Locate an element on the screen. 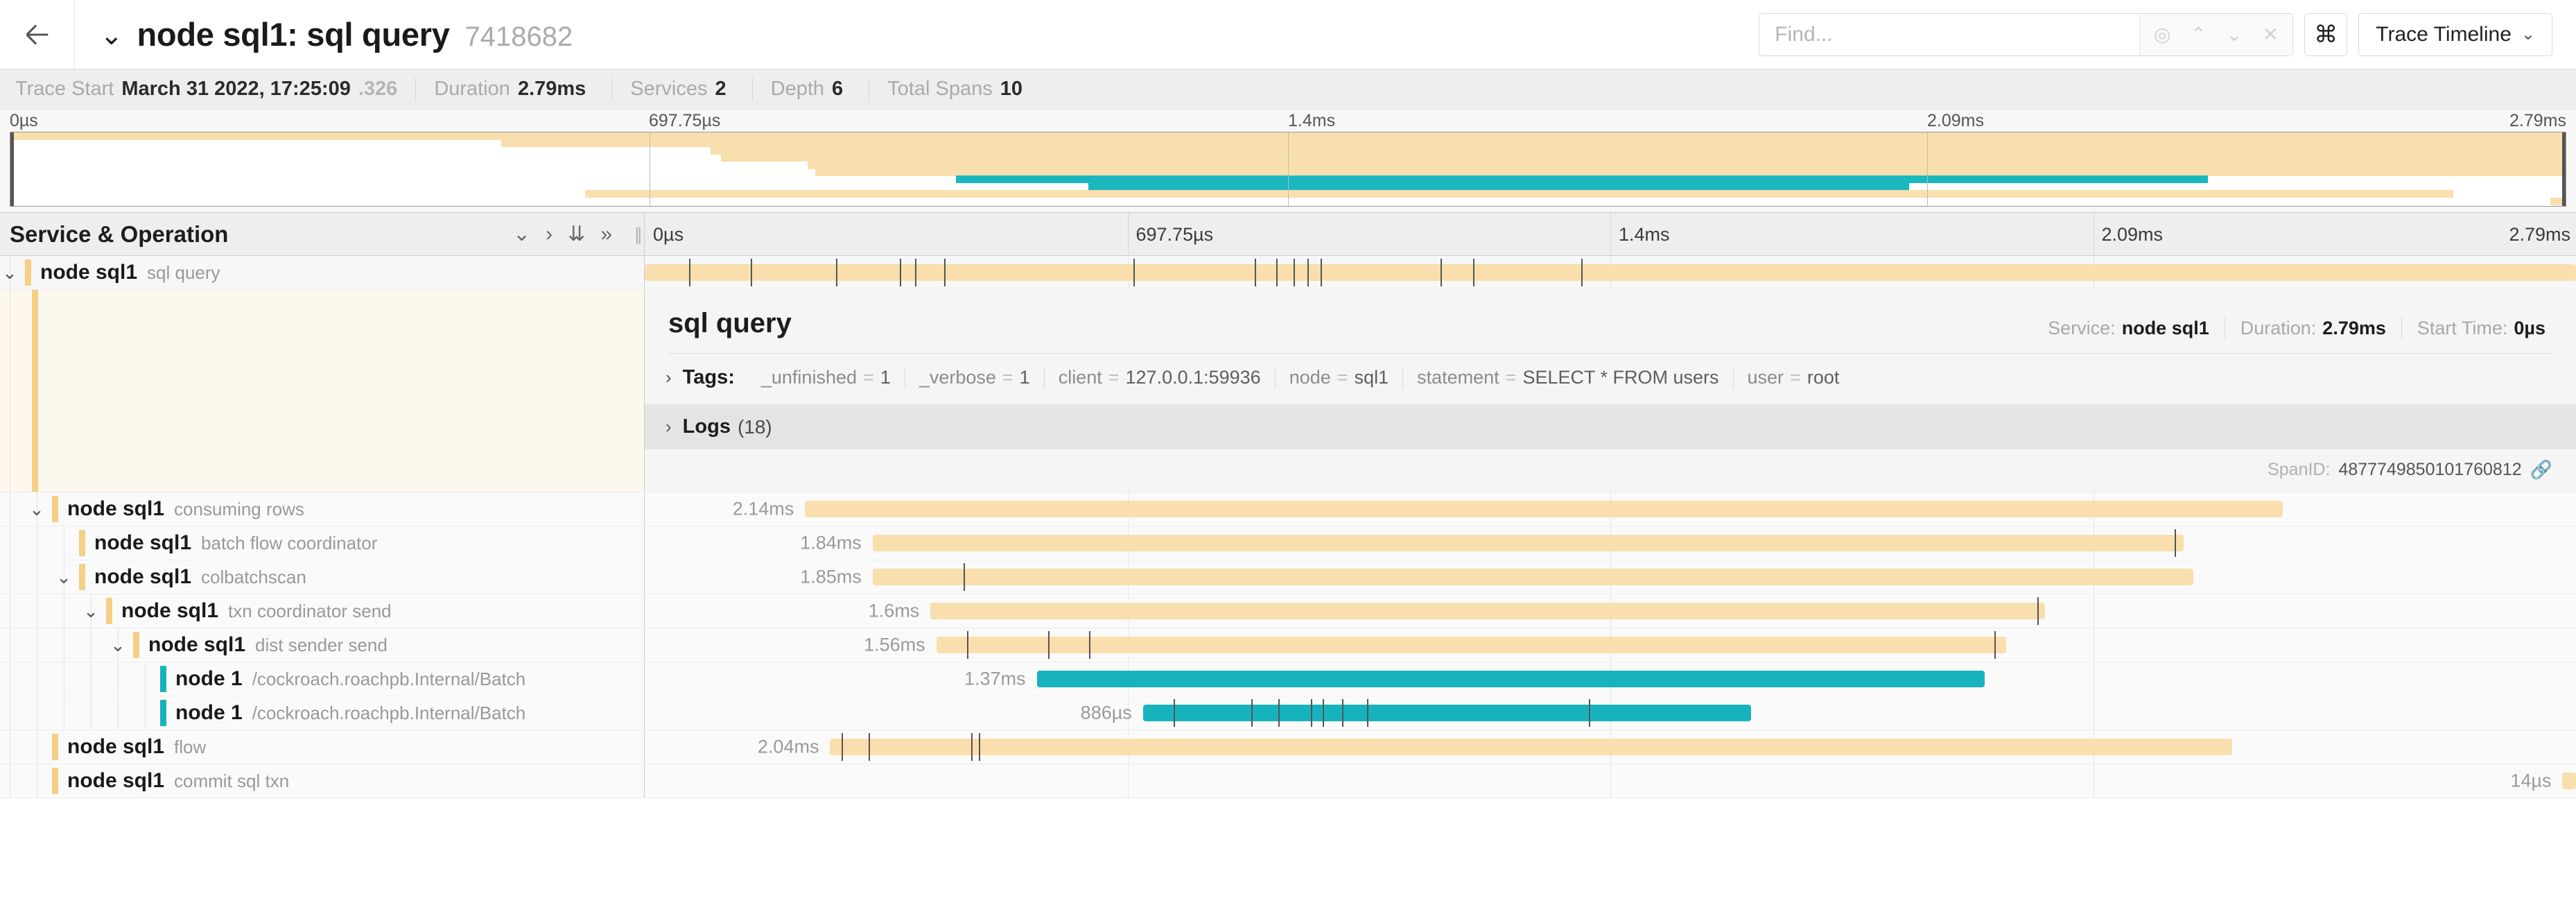  span-tag: node = sql1 is located at coordinates (1340, 377).